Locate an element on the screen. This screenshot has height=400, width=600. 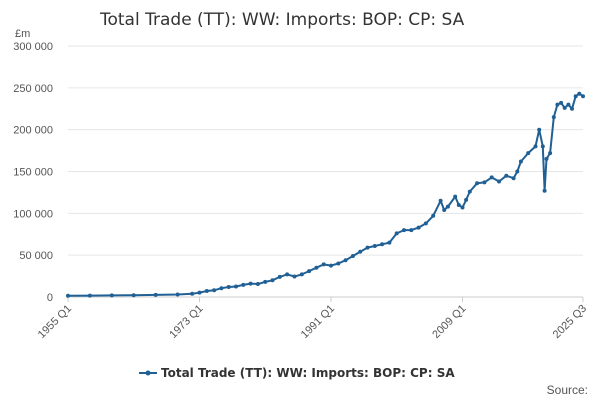
source-label: Source: is located at coordinates (567, 390).